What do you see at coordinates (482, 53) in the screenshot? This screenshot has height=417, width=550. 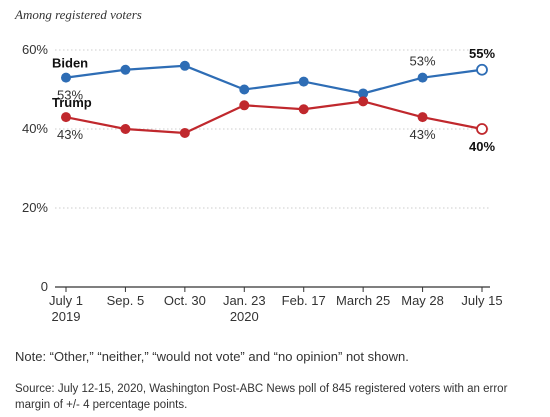 I see `biden-data-label: 55%` at bounding box center [482, 53].